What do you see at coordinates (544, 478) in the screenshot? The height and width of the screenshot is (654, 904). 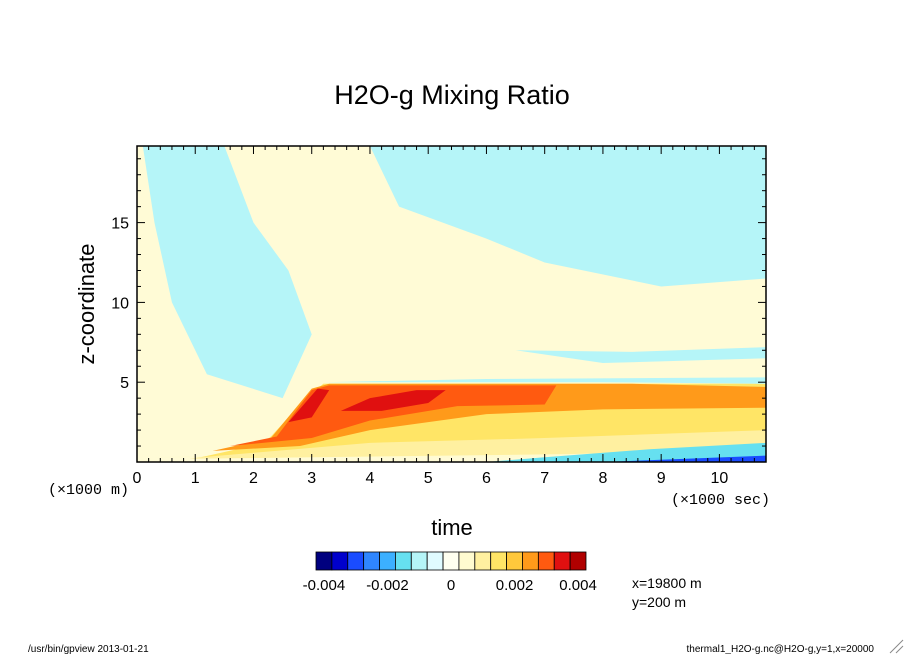 I see `x-tick-label: 7` at bounding box center [544, 478].